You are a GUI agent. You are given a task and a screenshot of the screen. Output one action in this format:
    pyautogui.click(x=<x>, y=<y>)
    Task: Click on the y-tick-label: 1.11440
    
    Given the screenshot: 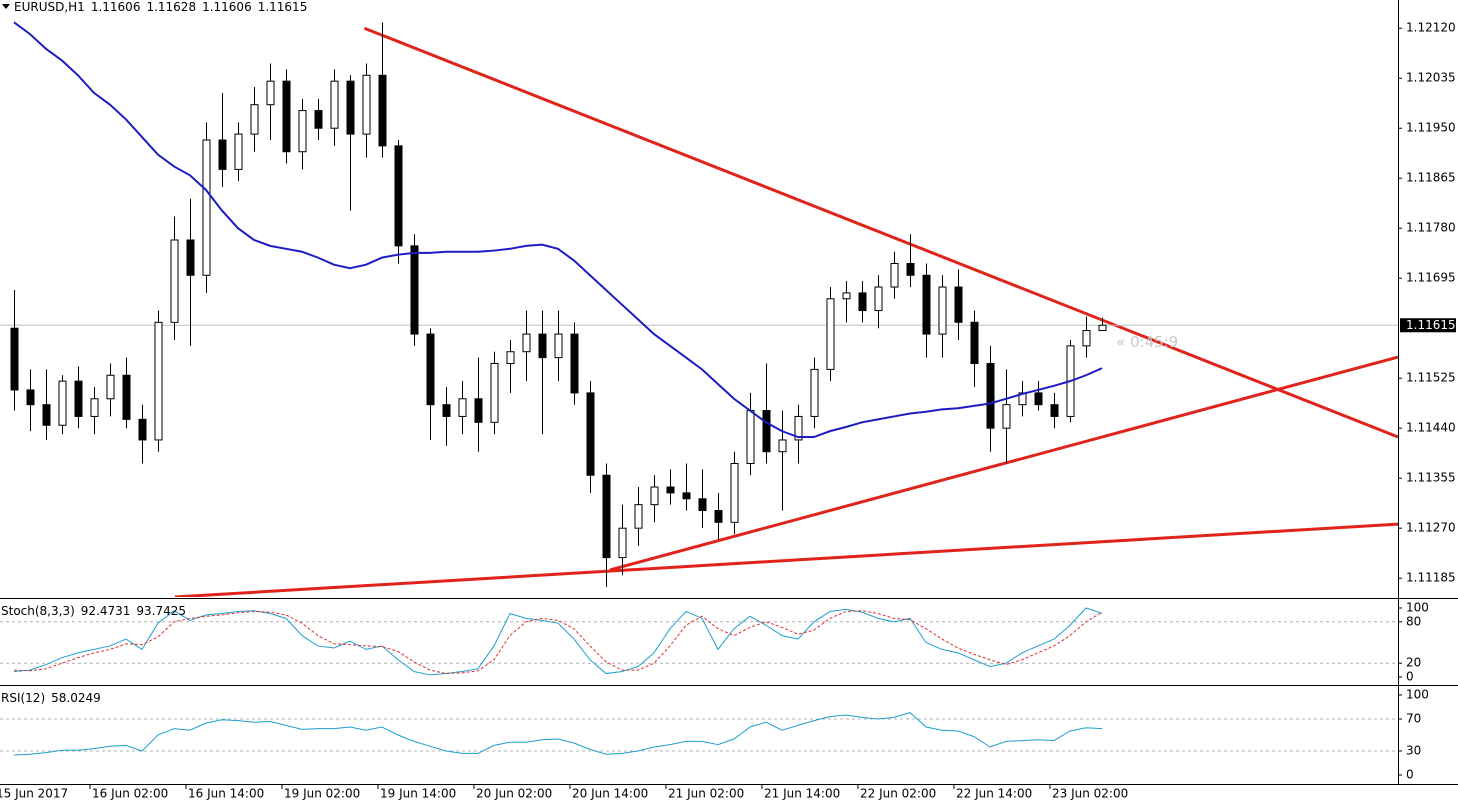 What is the action you would take?
    pyautogui.click(x=1431, y=428)
    